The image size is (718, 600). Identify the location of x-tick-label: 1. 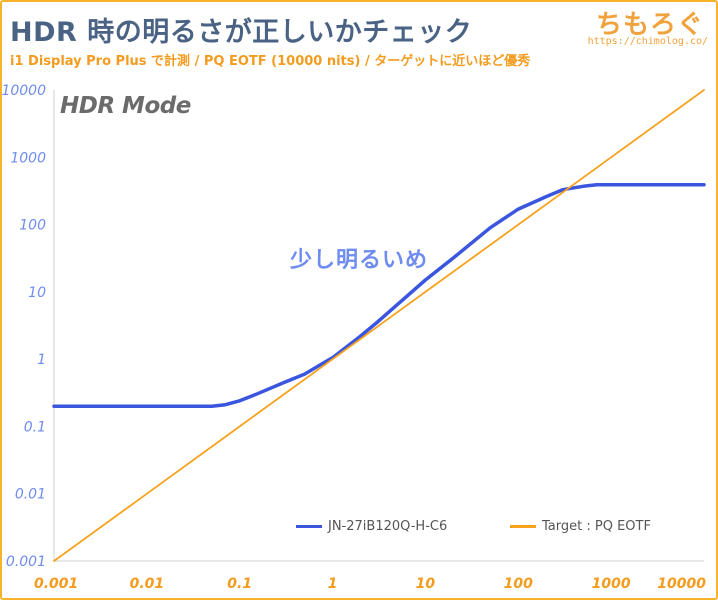
(333, 584).